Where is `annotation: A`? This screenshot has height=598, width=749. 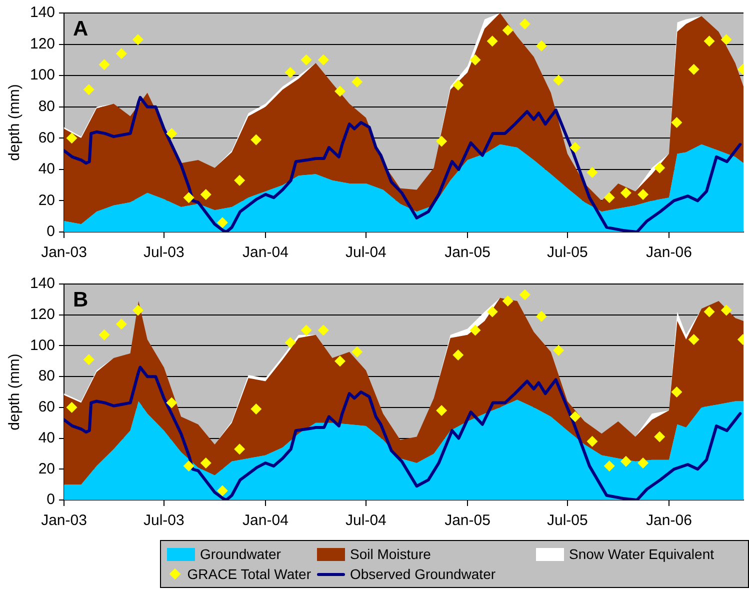 annotation: A is located at coordinates (80, 28).